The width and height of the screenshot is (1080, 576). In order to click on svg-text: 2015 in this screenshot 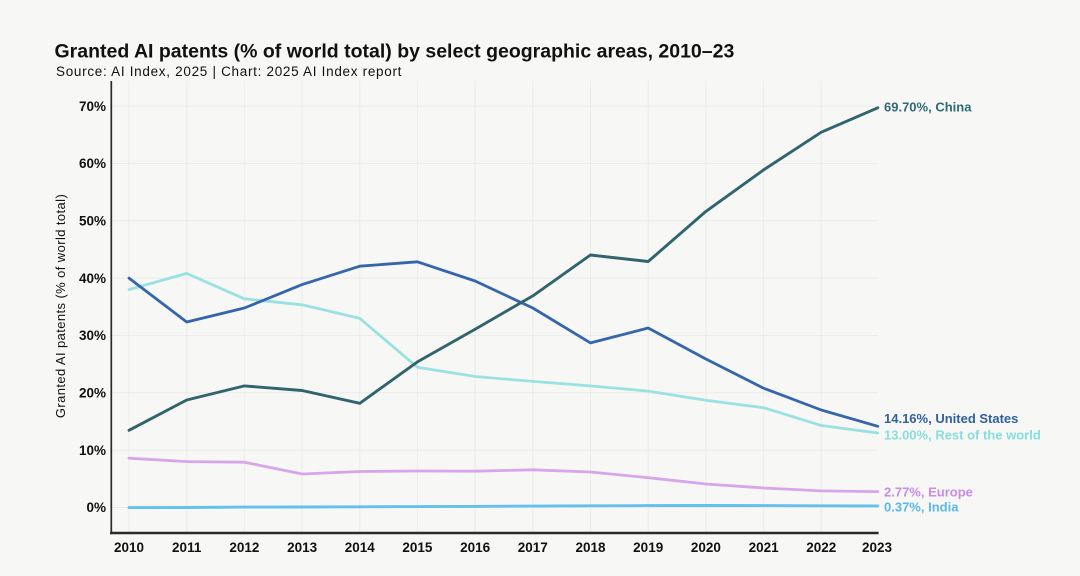, I will do `click(417, 547)`.